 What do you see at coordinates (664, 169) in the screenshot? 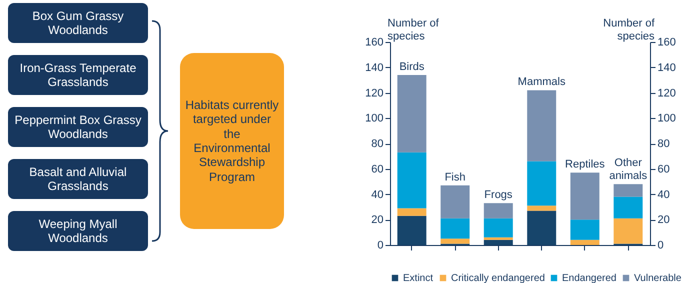
I see `y2-tick-label: 60` at bounding box center [664, 169].